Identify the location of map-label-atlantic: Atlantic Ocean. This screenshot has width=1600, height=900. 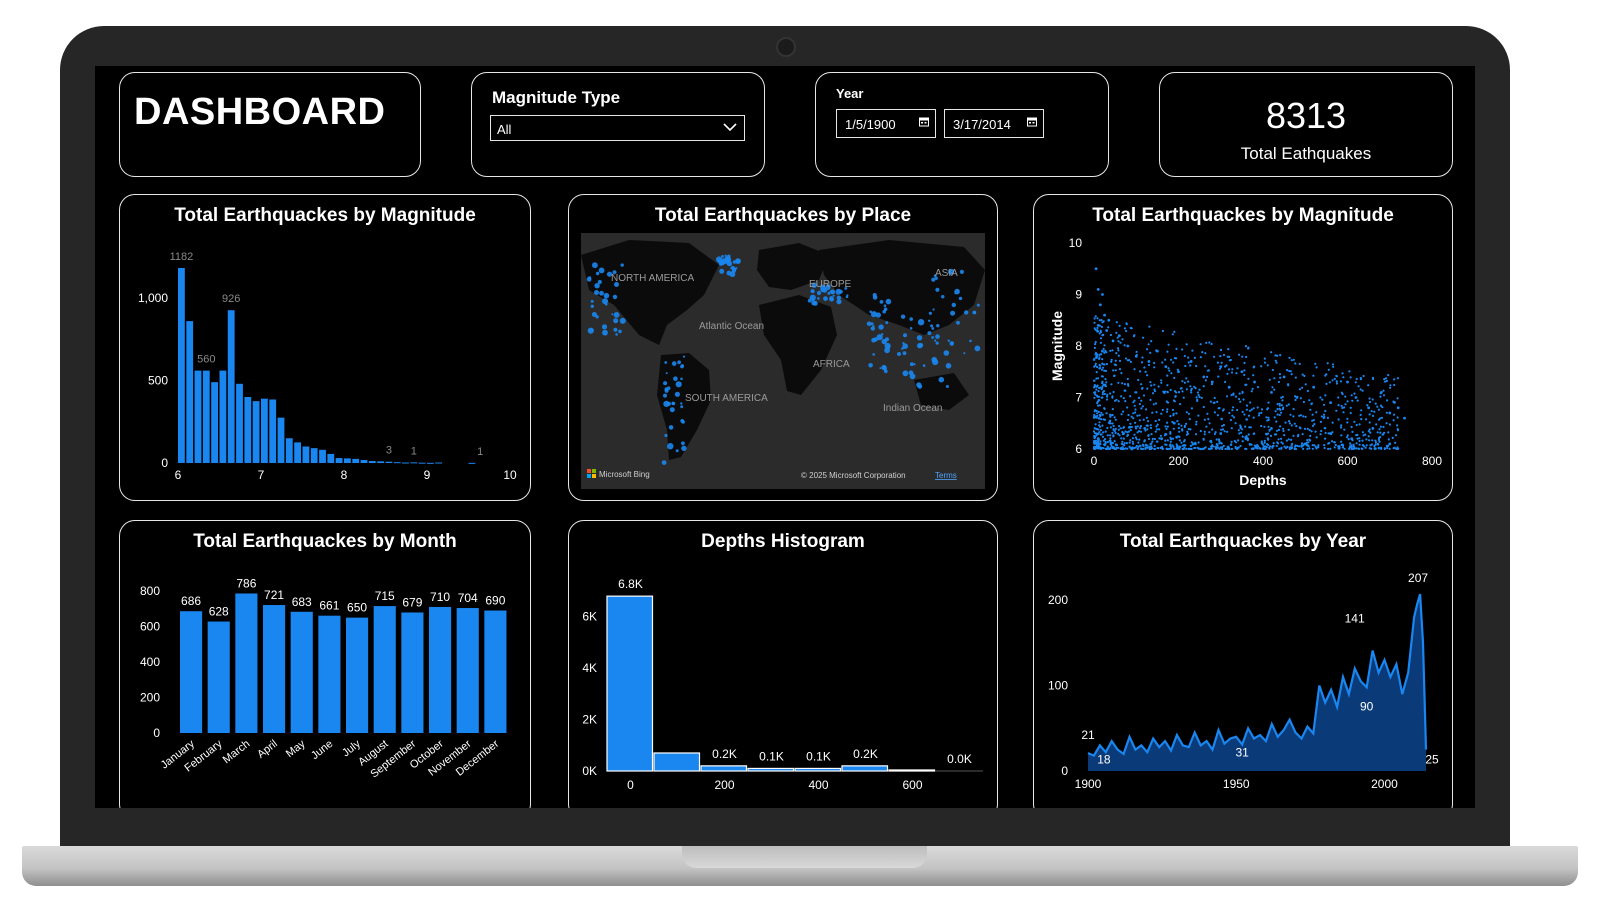
(731, 326).